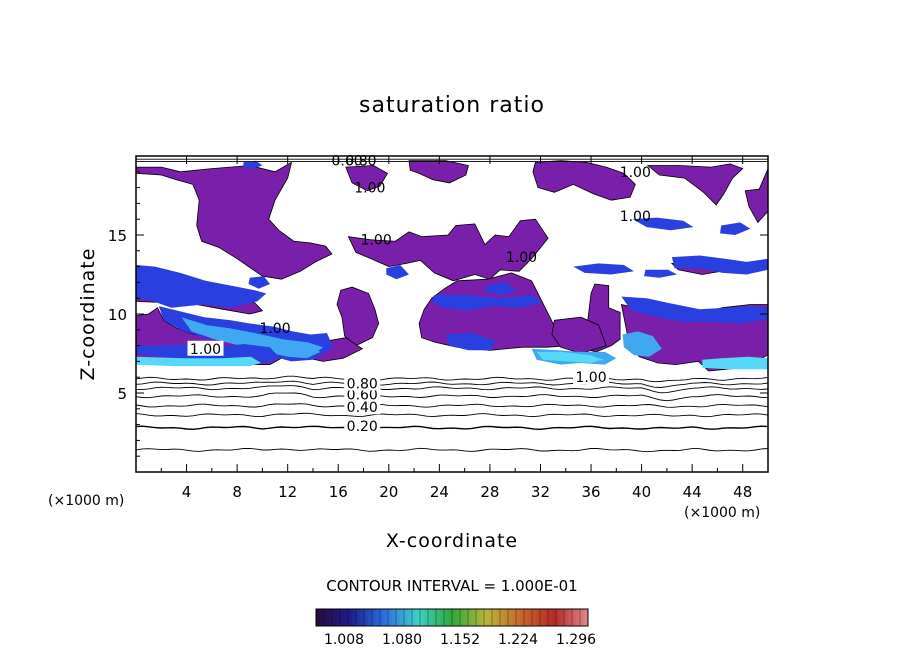 The image size is (904, 654). Describe the element at coordinates (237, 492) in the screenshot. I see `x-tick-label: 8` at that location.